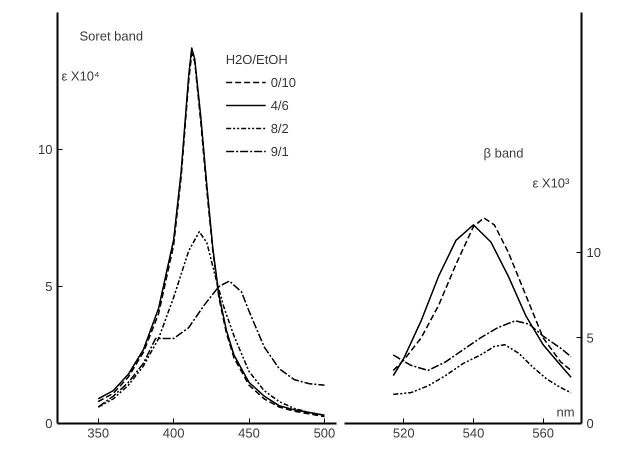 Image resolution: width=627 pixels, height=457 pixels. I want to click on x-tick-label: 560, so click(543, 433).